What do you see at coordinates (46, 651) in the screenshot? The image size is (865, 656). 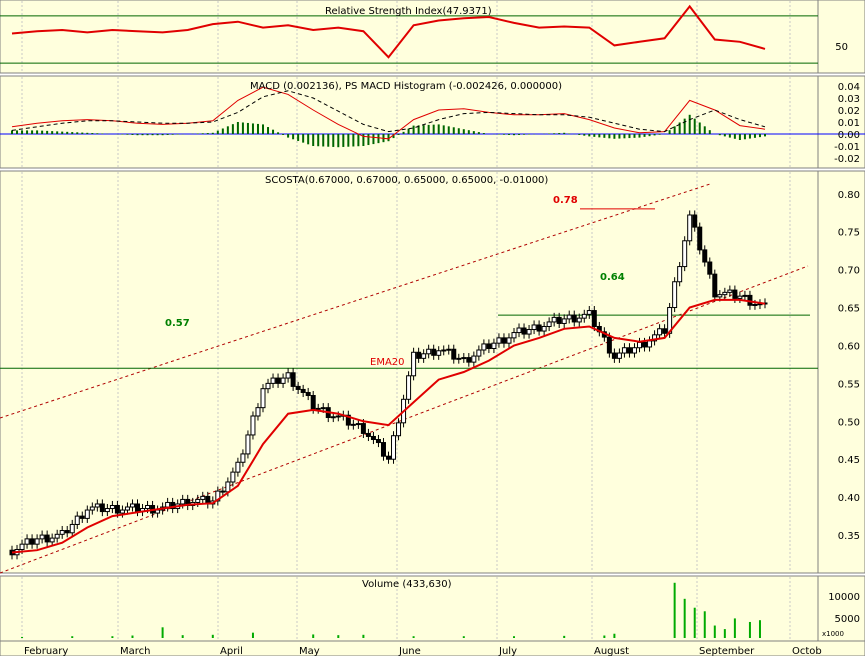 I see `month-label: February` at bounding box center [46, 651].